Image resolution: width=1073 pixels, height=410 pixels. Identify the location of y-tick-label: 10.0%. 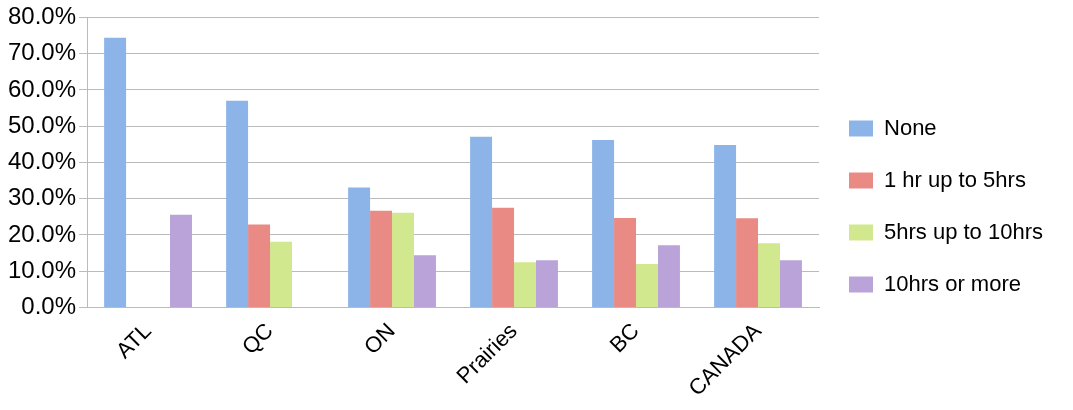
(42, 269).